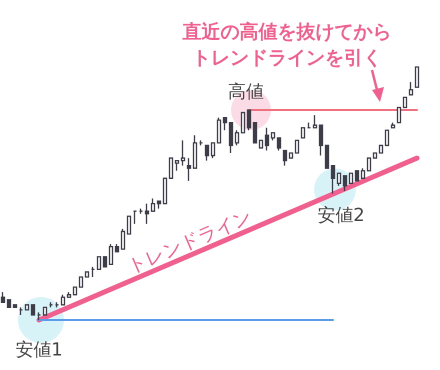 The width and height of the screenshot is (440, 370). What do you see at coordinates (39, 350) in the screenshot?
I see `text: 安値1` at bounding box center [39, 350].